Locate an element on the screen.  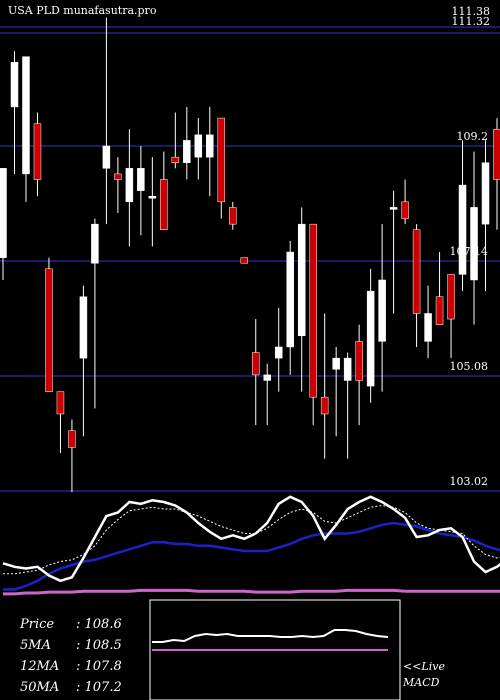
price-label: Price is located at coordinates (36, 624).